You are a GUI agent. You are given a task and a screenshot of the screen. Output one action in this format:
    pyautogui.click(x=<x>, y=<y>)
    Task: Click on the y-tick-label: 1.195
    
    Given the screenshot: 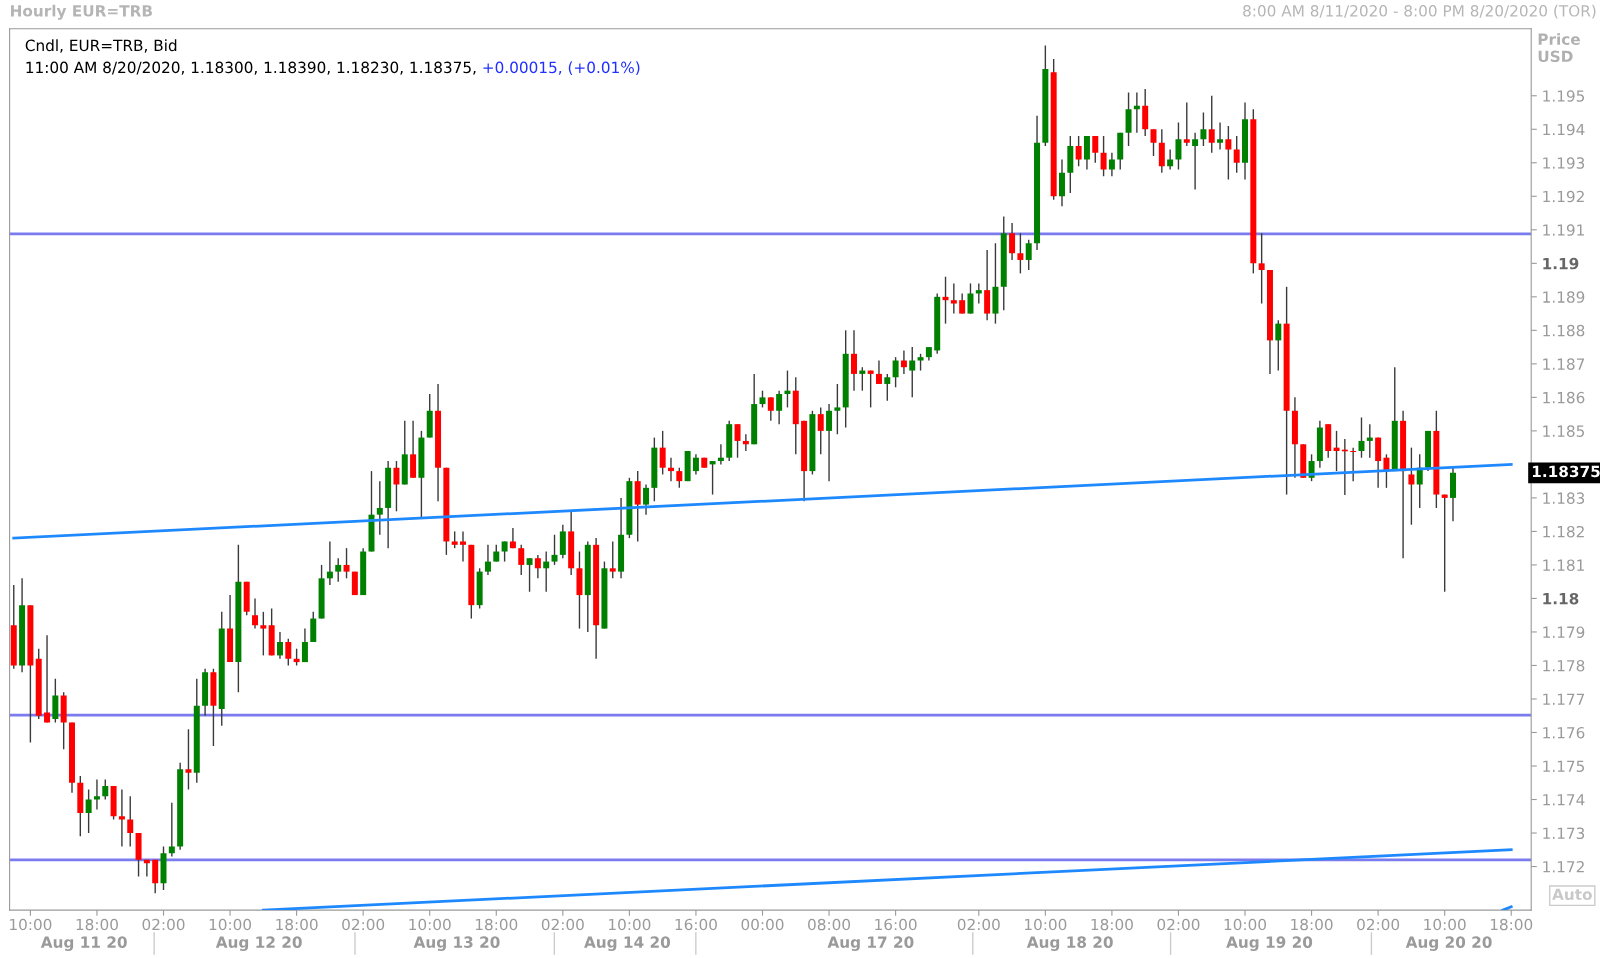 What is the action you would take?
    pyautogui.click(x=1564, y=96)
    